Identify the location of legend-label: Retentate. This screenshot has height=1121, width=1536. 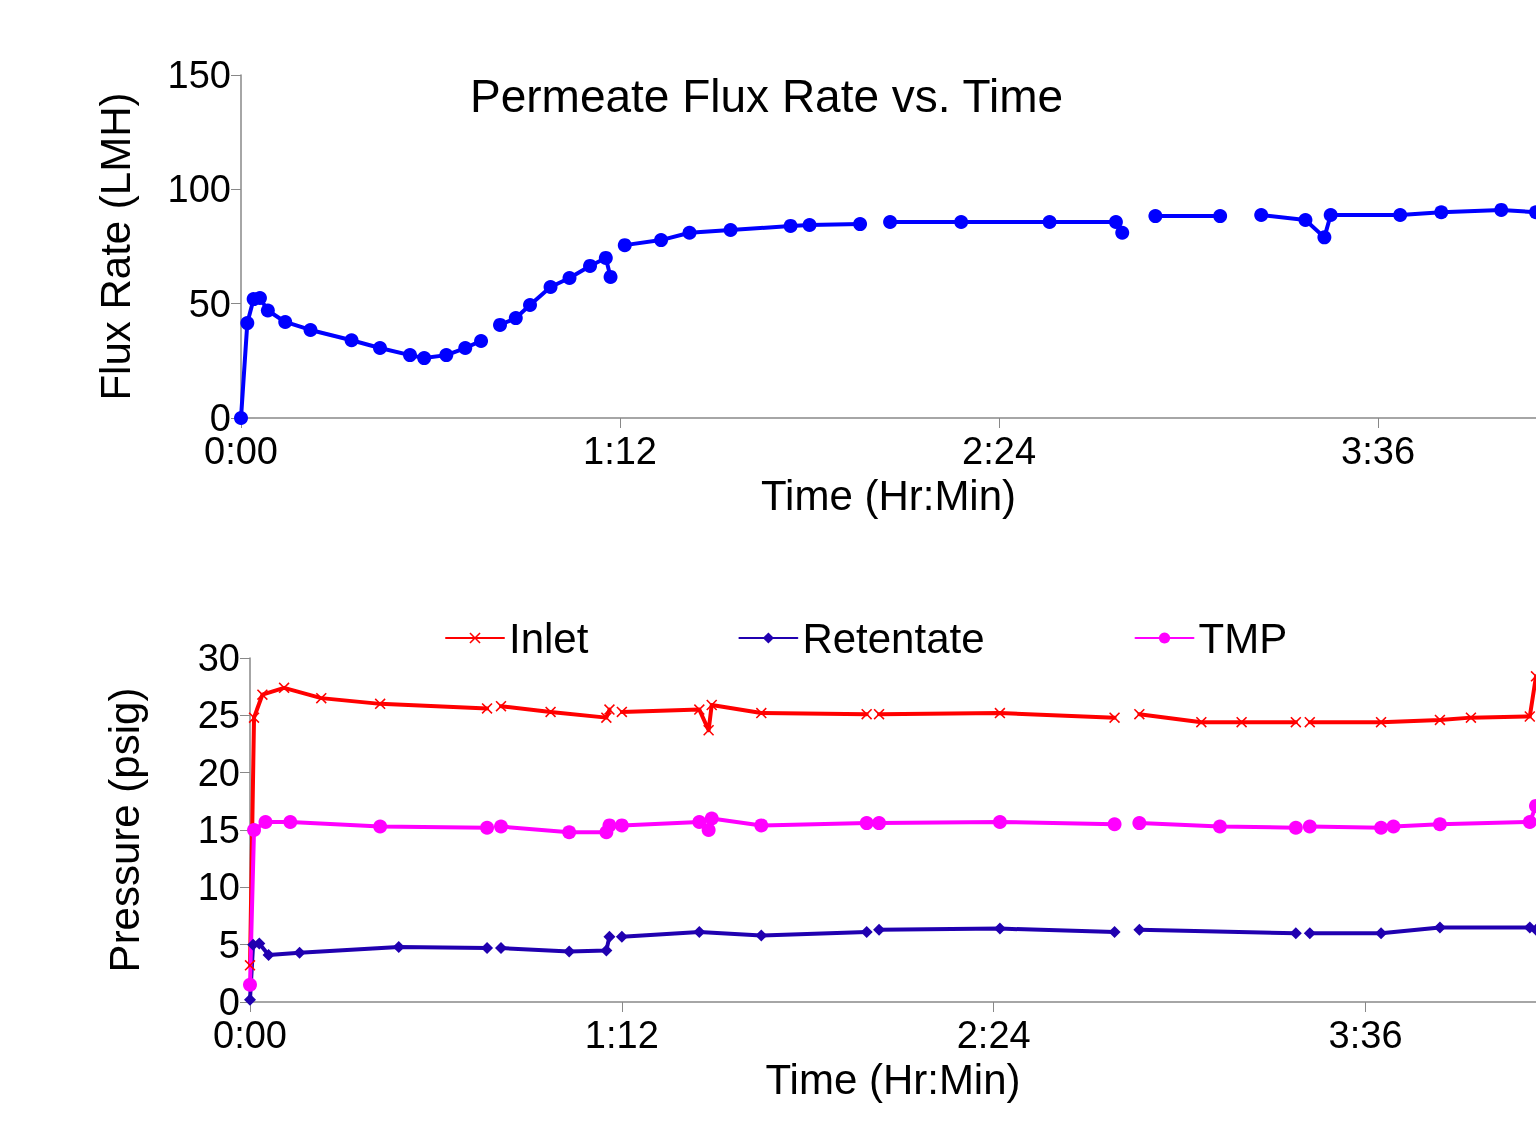
(893, 638).